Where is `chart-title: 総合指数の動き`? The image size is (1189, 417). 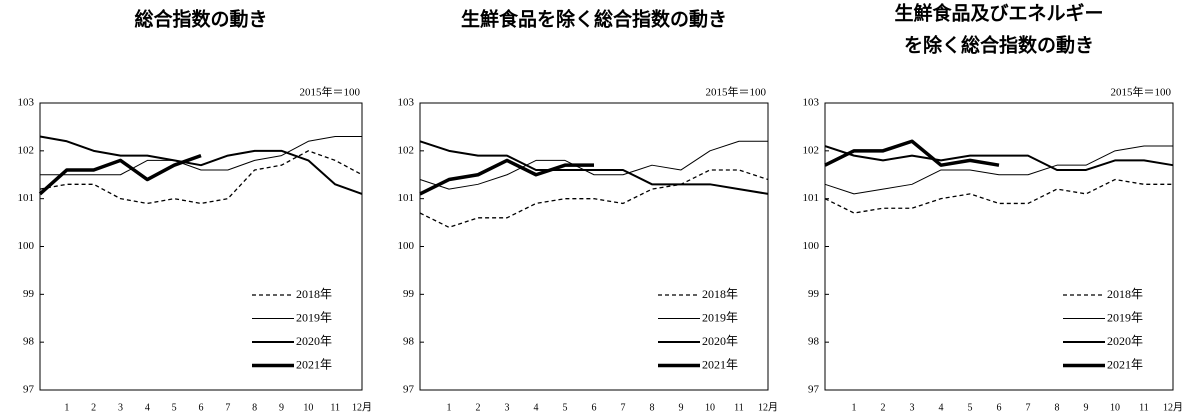 chart-title: 総合指数の動き is located at coordinates (200, 19).